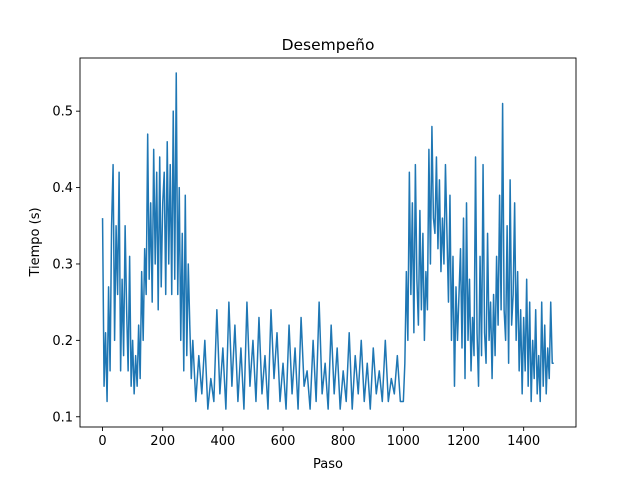 The height and width of the screenshot is (480, 640). I want to click on x-axis-label: Paso, so click(328, 464).